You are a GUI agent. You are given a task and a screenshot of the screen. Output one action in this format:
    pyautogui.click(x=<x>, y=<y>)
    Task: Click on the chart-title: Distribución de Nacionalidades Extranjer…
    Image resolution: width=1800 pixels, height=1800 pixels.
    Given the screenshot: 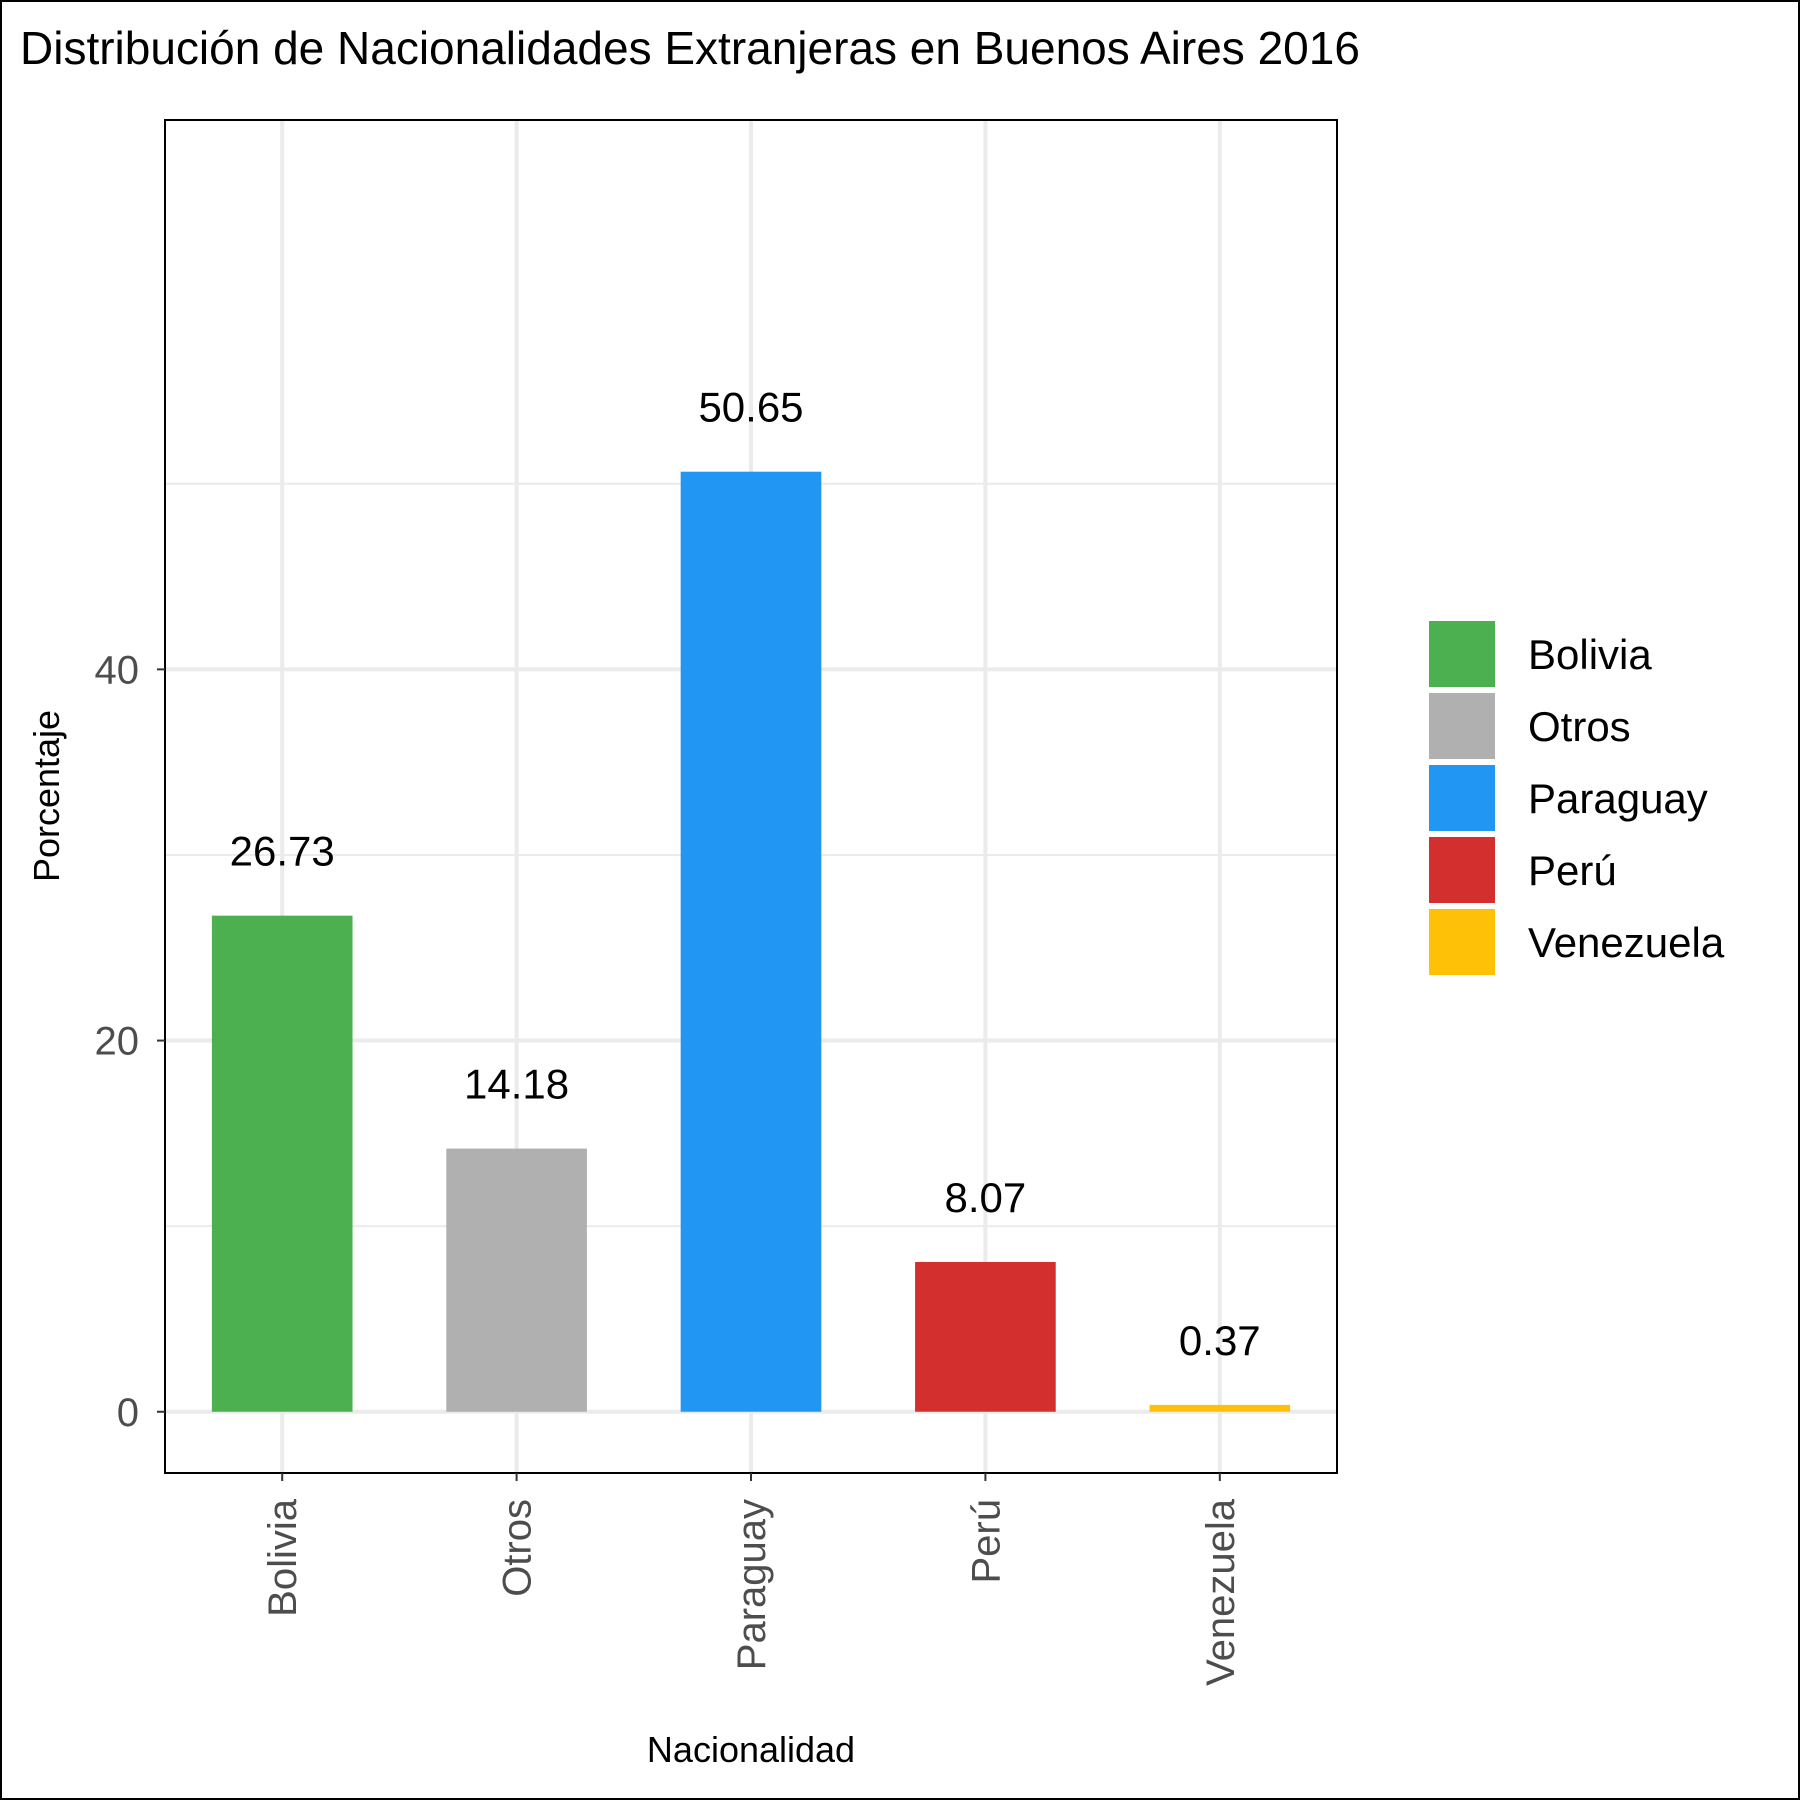 What is the action you would take?
    pyautogui.click(x=690, y=48)
    